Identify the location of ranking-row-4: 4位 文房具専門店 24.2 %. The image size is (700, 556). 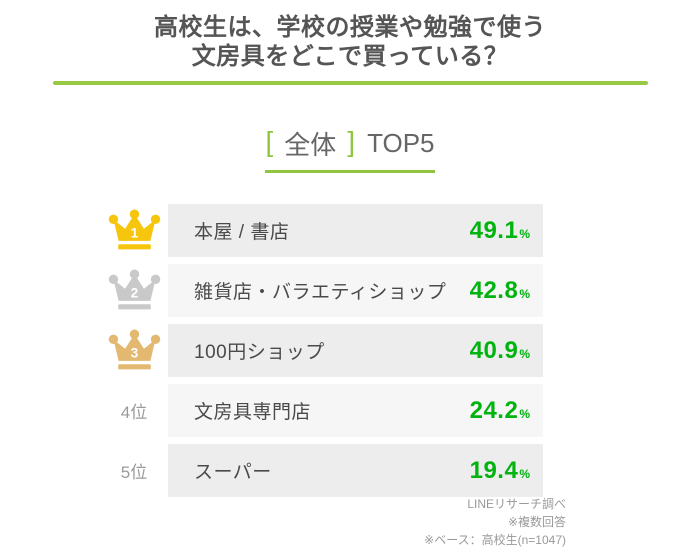
(321, 410).